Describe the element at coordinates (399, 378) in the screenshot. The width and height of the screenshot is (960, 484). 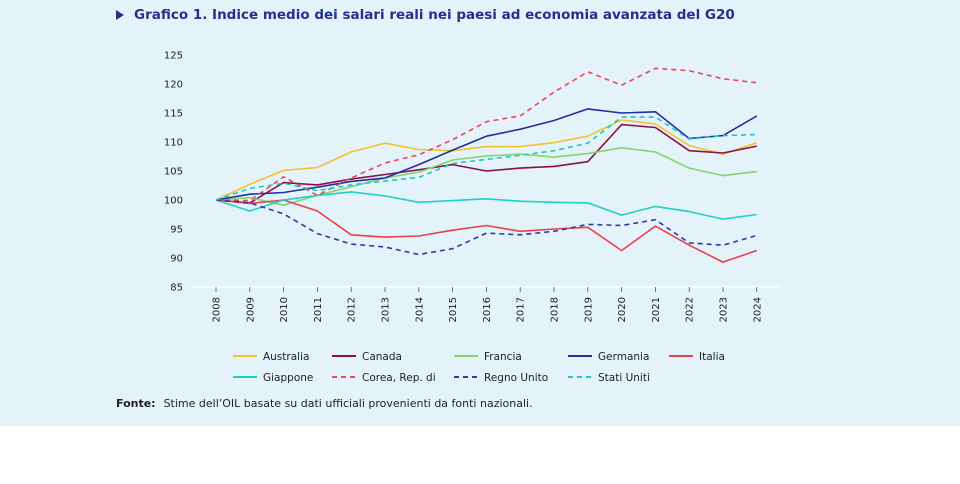
I see `legend-label: Corea, Rep. di` at that location.